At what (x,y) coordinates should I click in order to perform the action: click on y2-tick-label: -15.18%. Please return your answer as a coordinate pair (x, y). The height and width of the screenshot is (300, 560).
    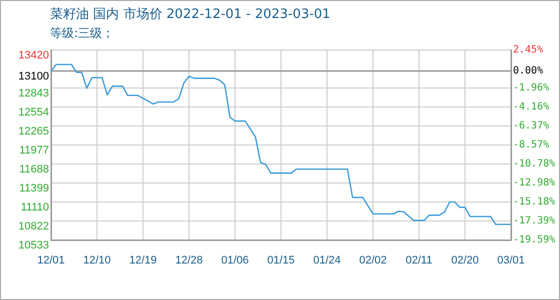
    Looking at the image, I should click on (534, 202).